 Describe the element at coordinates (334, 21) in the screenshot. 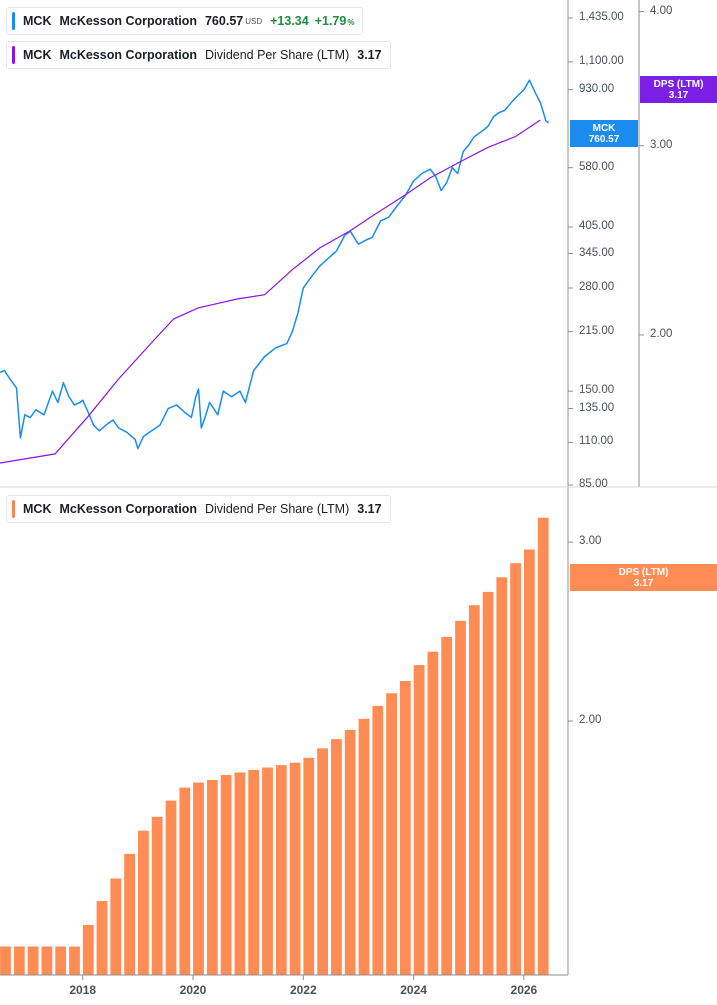

I see `price-legend-change-pct: +1.79%` at that location.